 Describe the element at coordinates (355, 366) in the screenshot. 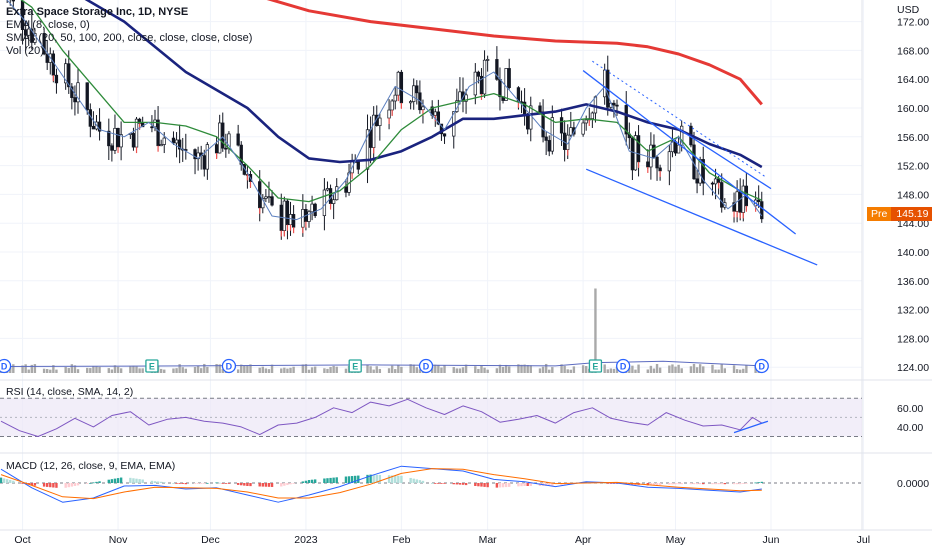

I see `earnings-marker` at that location.